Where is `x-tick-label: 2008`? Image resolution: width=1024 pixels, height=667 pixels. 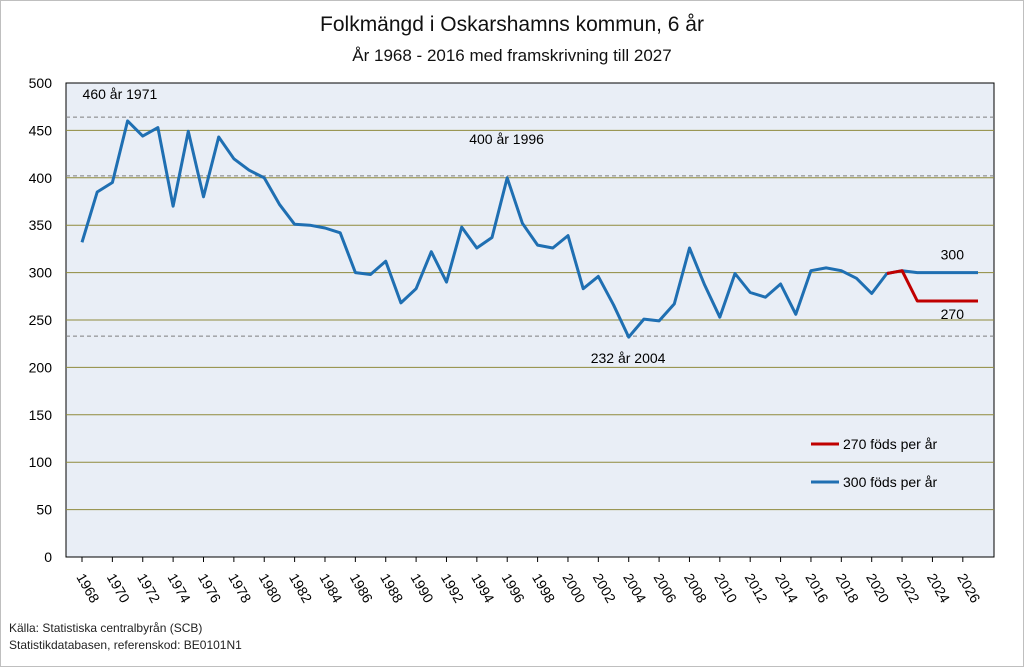
x-tick-label: 2008 is located at coordinates (696, 588).